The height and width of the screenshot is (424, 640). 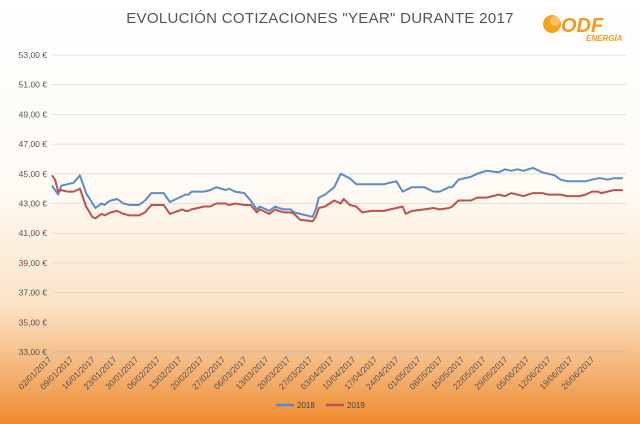 What do you see at coordinates (33, 263) in the screenshot?
I see `y-tick-label: 39,00 €` at bounding box center [33, 263].